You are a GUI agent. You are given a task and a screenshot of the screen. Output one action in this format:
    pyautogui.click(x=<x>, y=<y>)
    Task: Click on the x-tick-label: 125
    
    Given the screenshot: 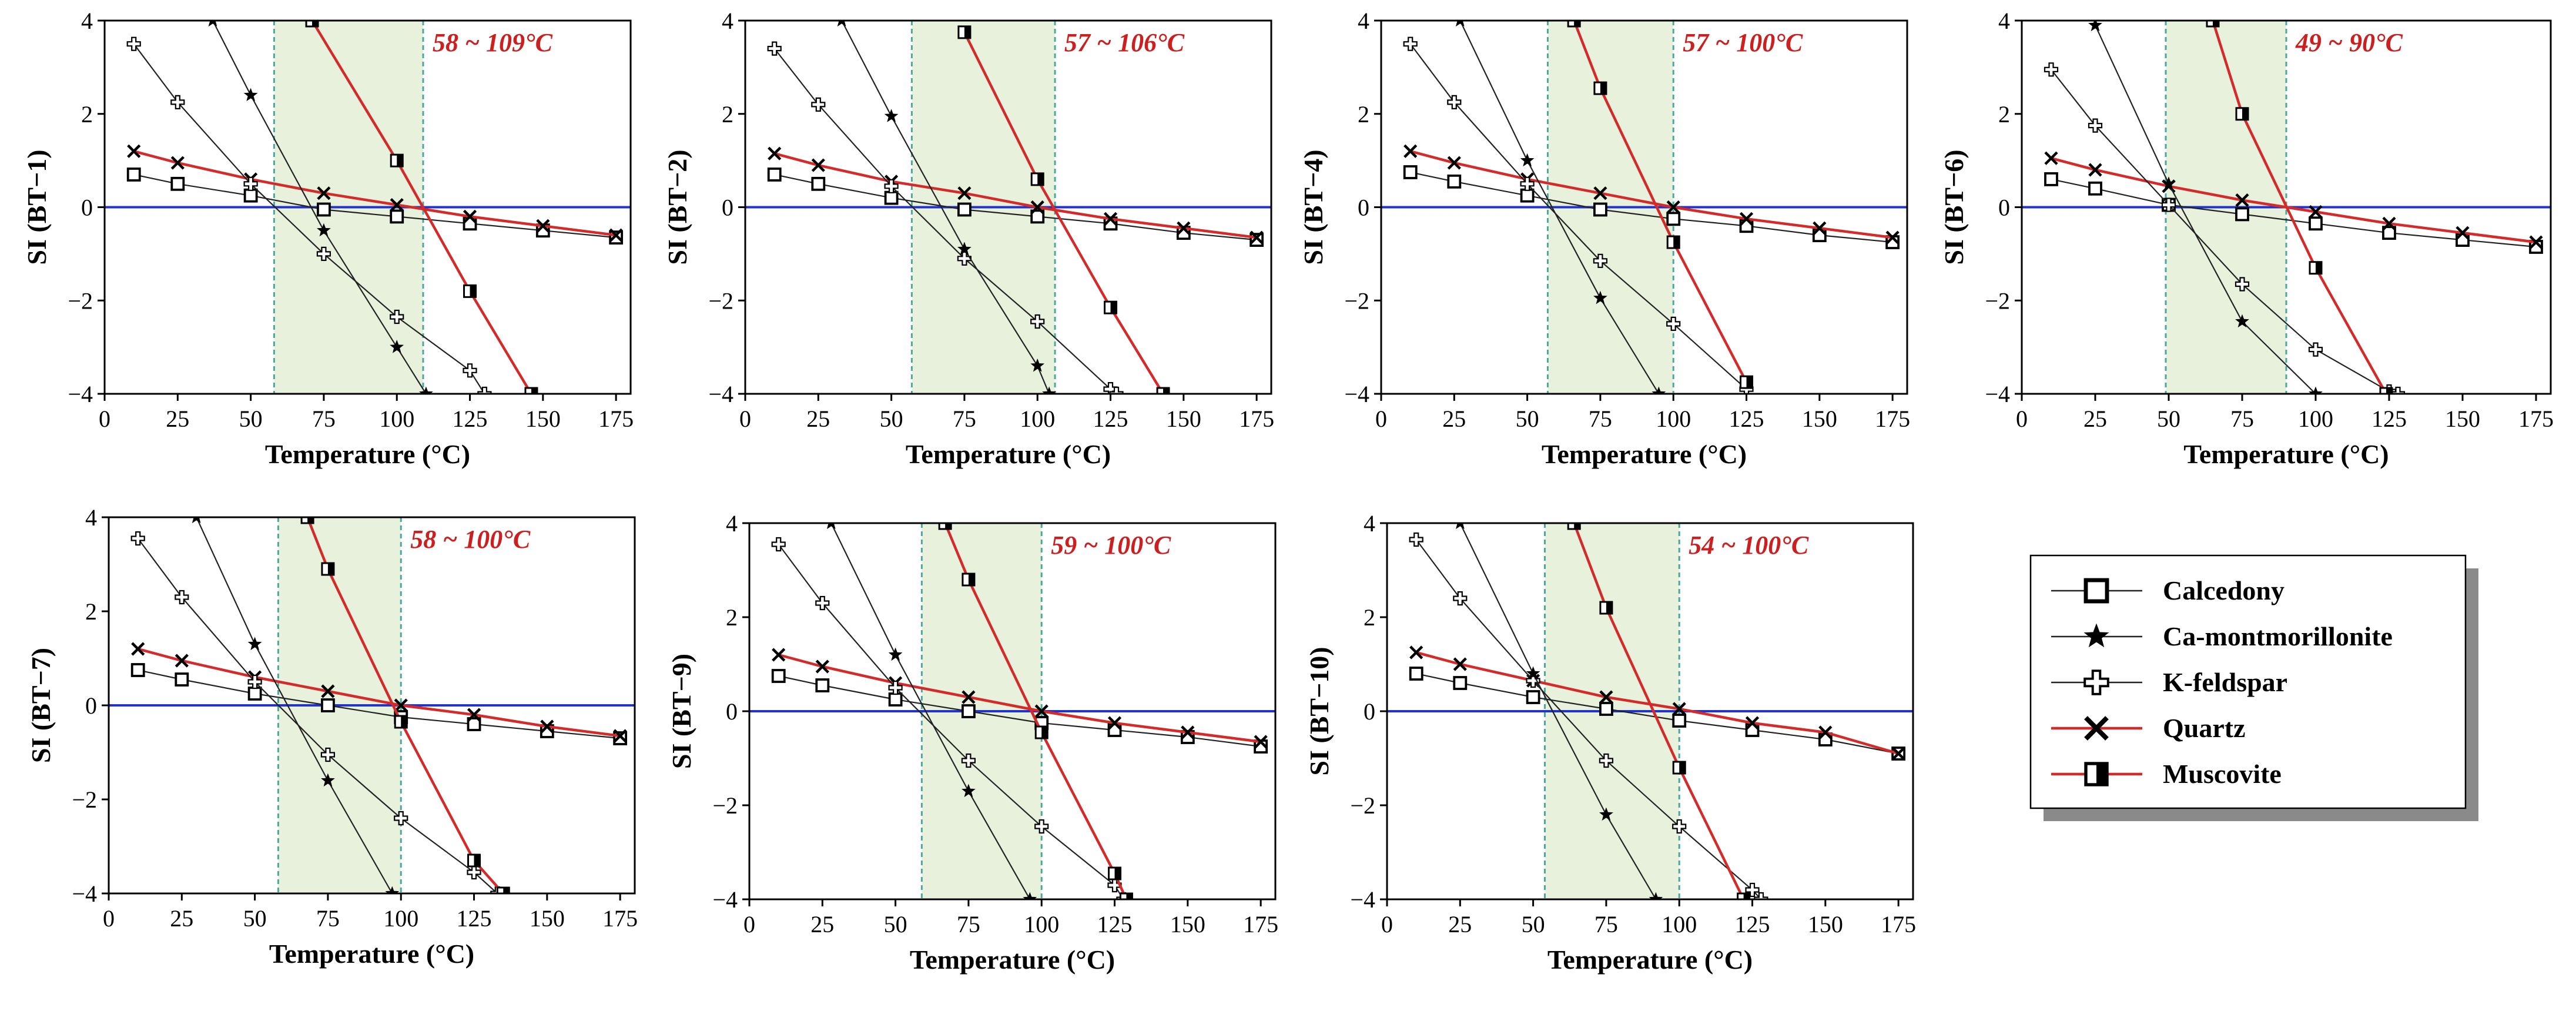 What is the action you would take?
    pyautogui.click(x=1110, y=419)
    